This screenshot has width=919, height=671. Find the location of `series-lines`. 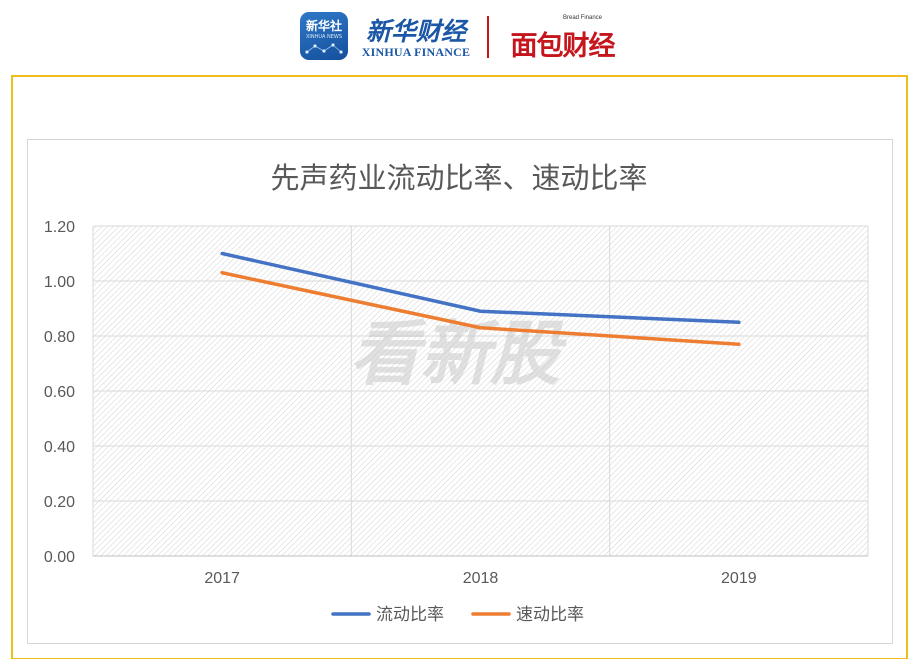

series-lines is located at coordinates (480, 298).